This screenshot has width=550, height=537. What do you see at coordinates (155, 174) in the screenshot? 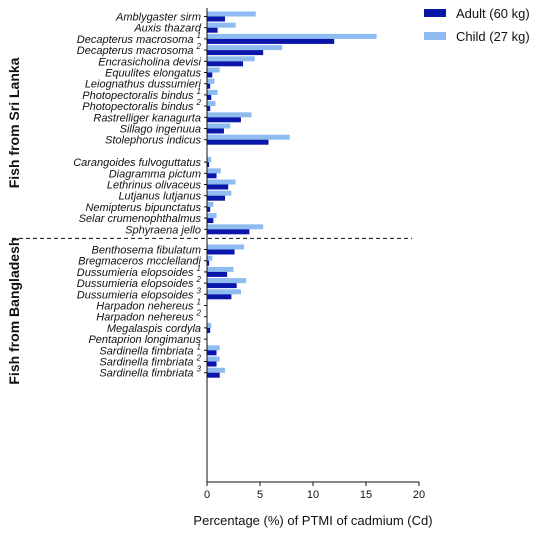
I see `category-label: Diagramma pictum` at bounding box center [155, 174].